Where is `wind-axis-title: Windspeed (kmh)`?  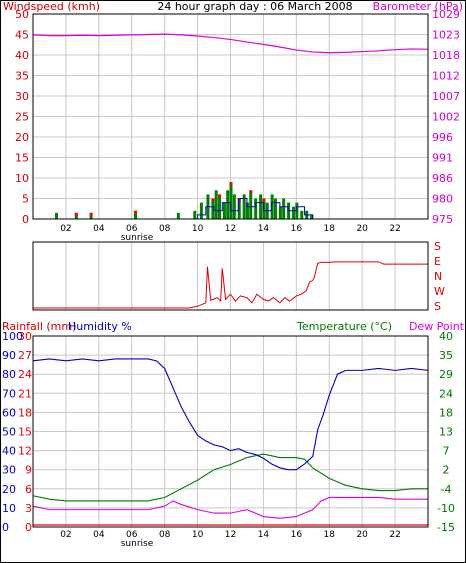
wind-axis-title: Windspeed (kmh) is located at coordinates (51, 6).